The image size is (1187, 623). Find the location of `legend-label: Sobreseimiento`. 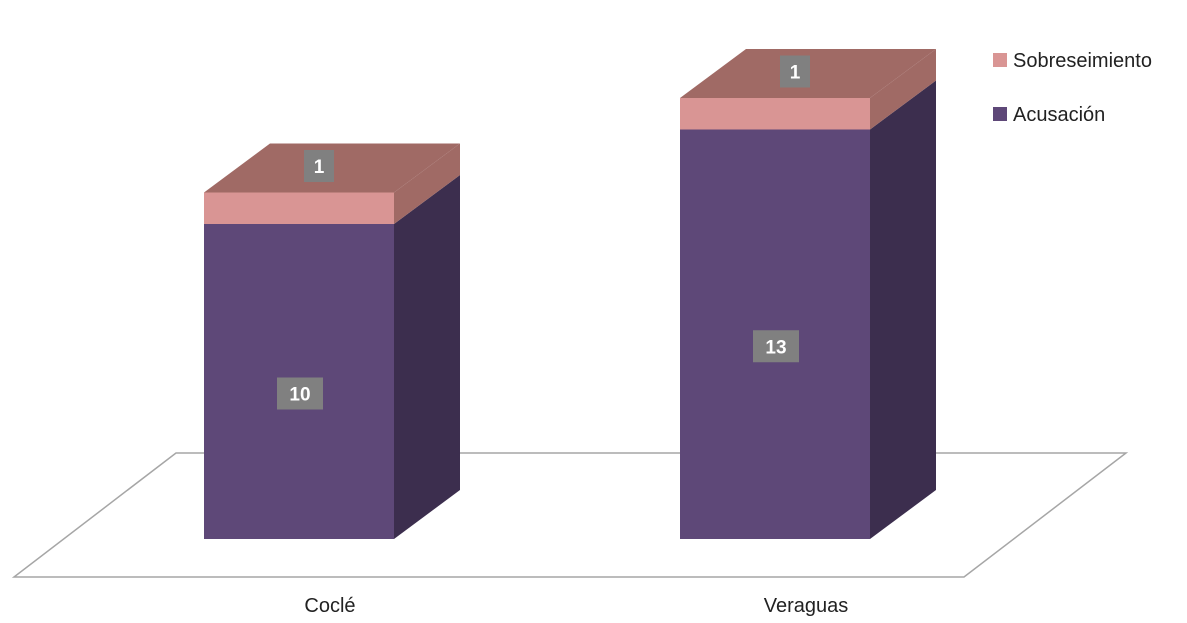

legend-label: Sobreseimiento is located at coordinates (1082, 61).